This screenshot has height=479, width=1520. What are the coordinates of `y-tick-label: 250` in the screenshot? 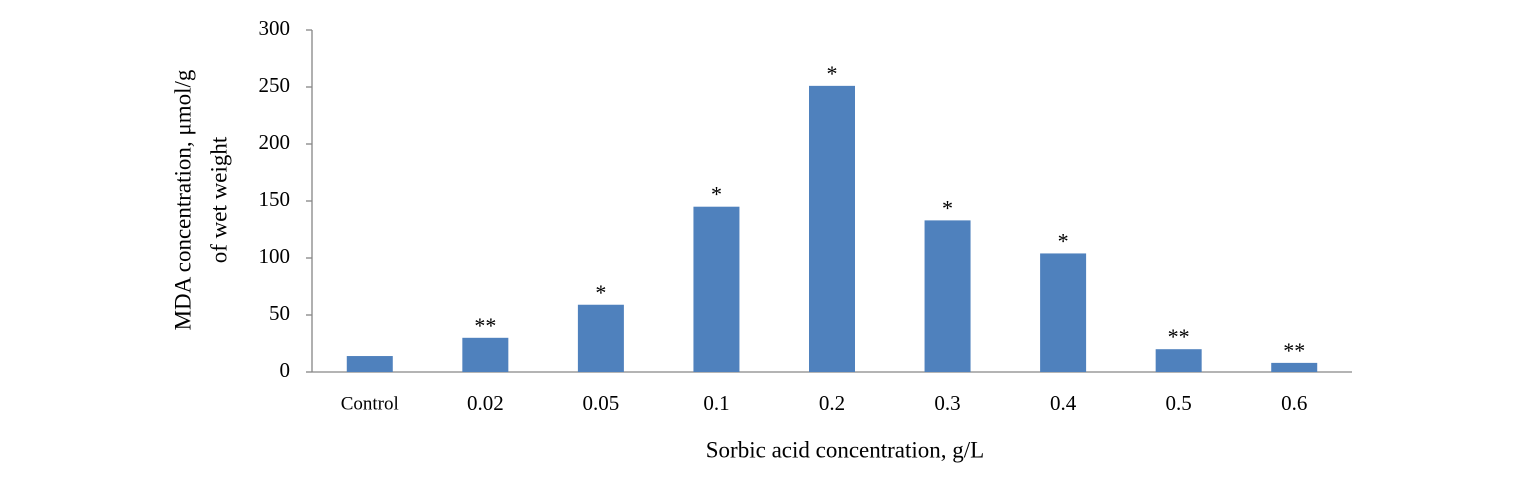 It's located at (275, 85).